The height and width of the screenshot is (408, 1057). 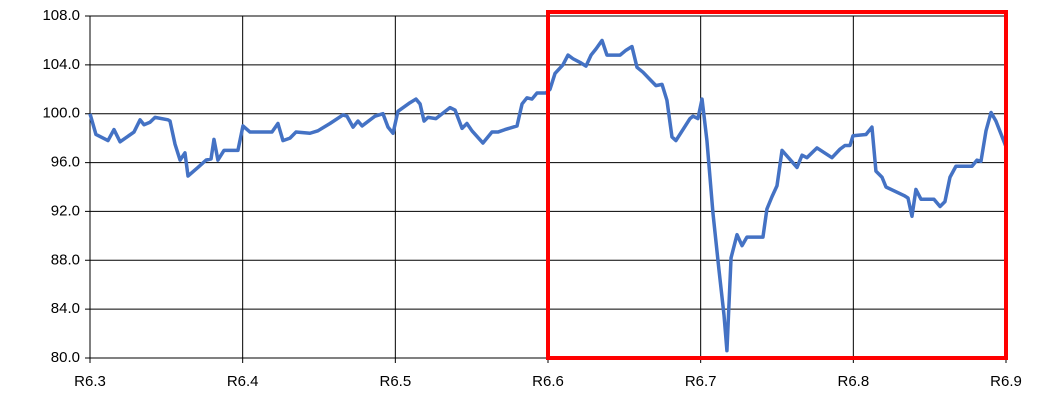 I want to click on y-tick-label: 80.0, so click(x=65, y=357).